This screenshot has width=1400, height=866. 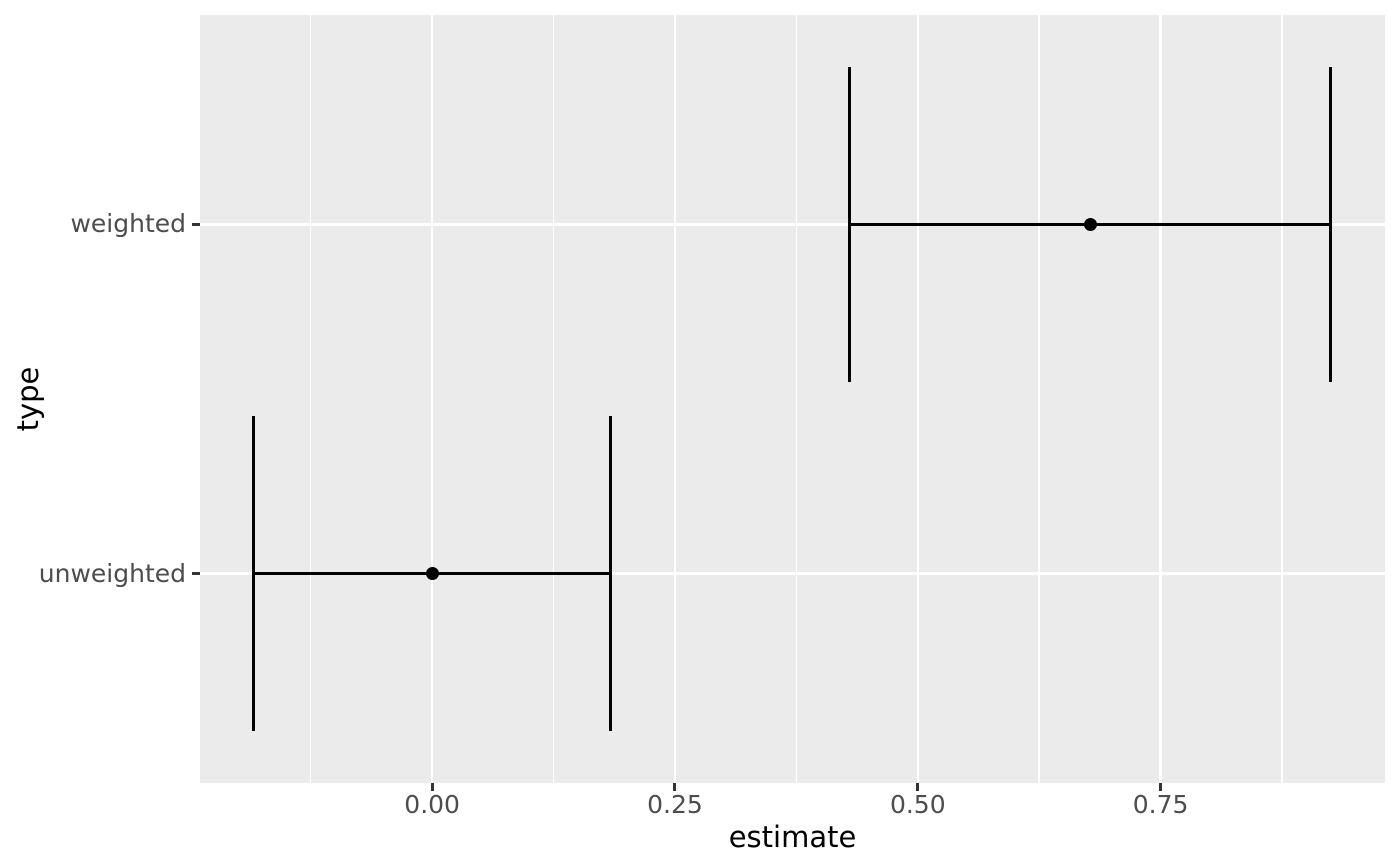 What do you see at coordinates (675, 804) in the screenshot?
I see `x-tick-label: 0.25` at bounding box center [675, 804].